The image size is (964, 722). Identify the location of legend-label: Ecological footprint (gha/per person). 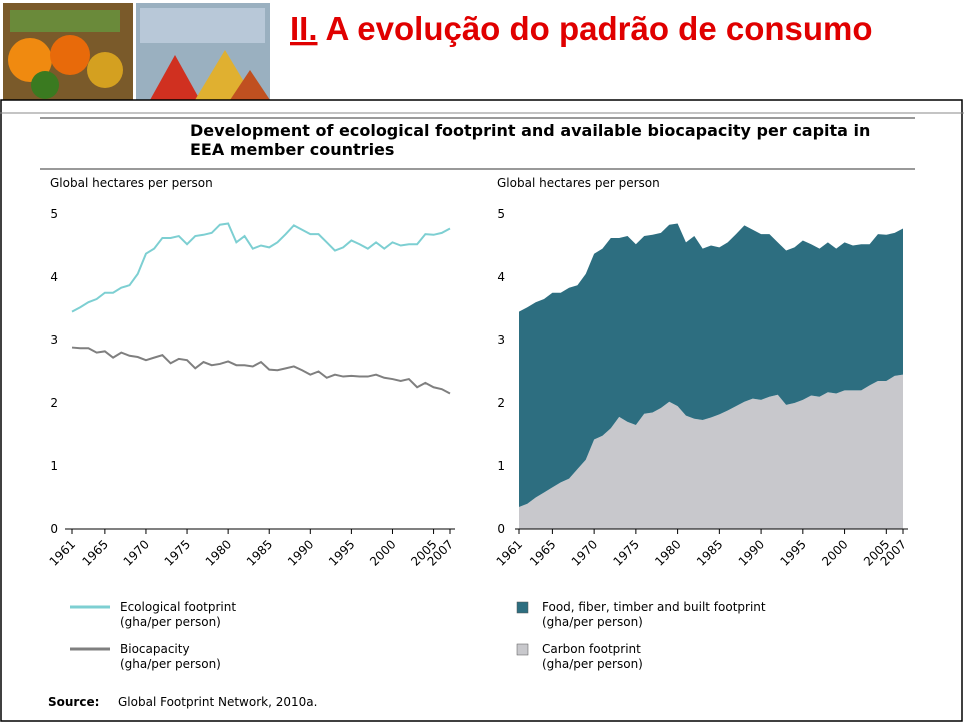
(178, 614).